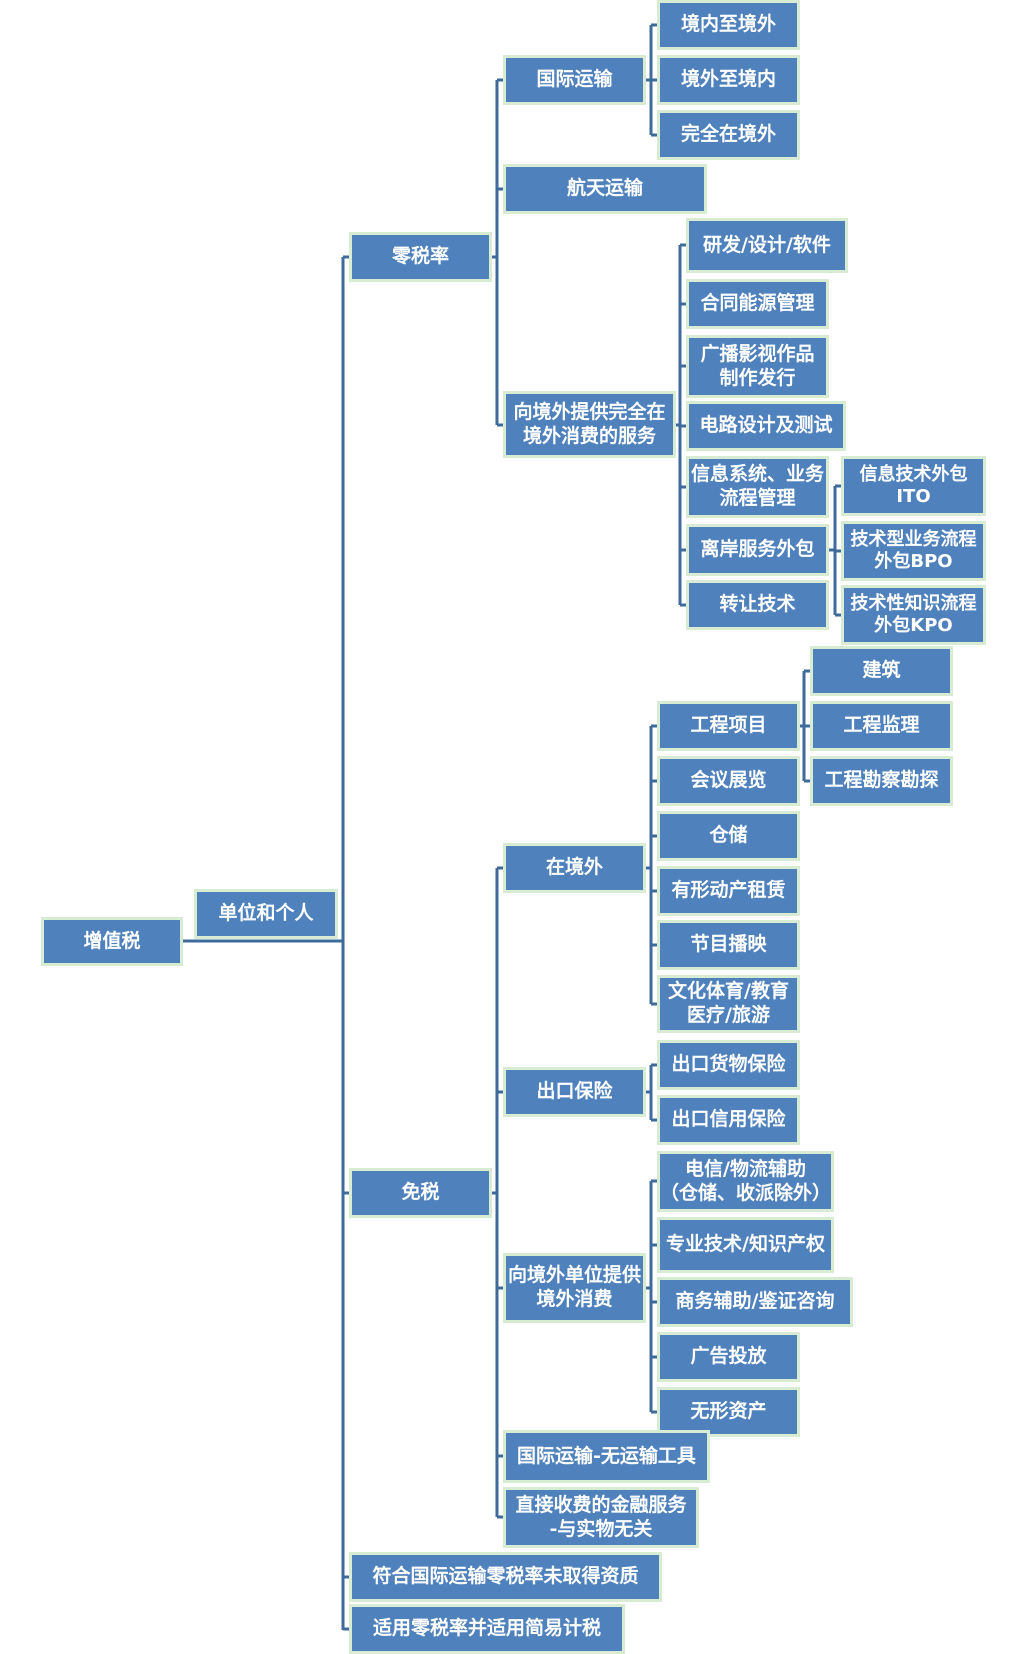  Describe the element at coordinates (420, 257) in the screenshot. I see `node-zero-rate: 零税率` at that location.